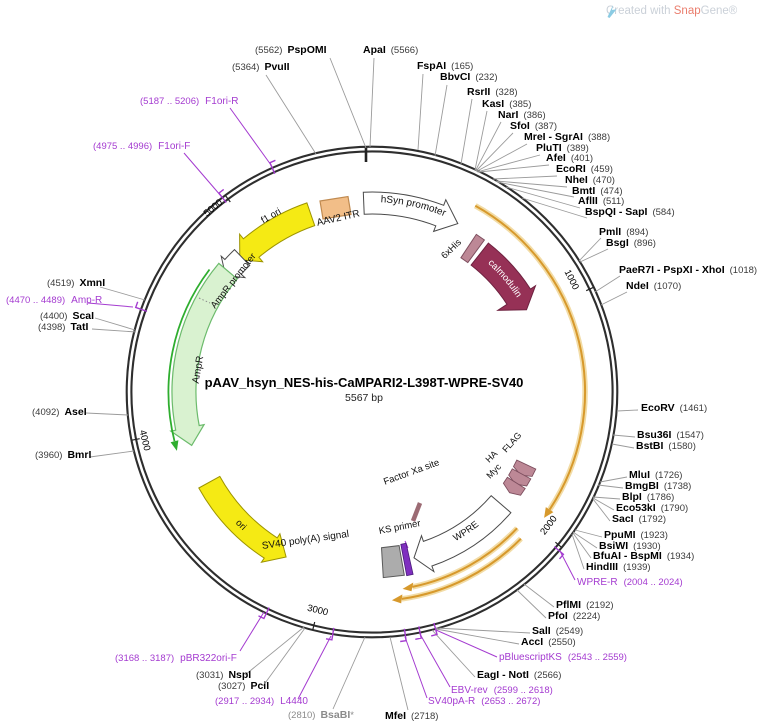  Describe the element at coordinates (189, 355) in the screenshot. I see `feature-ampr-cds-line` at that location.